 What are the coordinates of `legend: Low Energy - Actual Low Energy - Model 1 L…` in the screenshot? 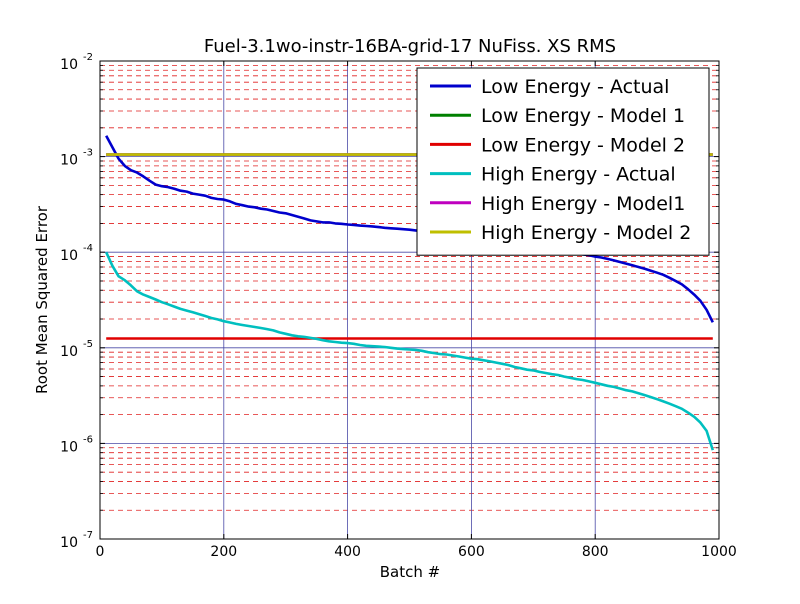 It's located at (563, 161).